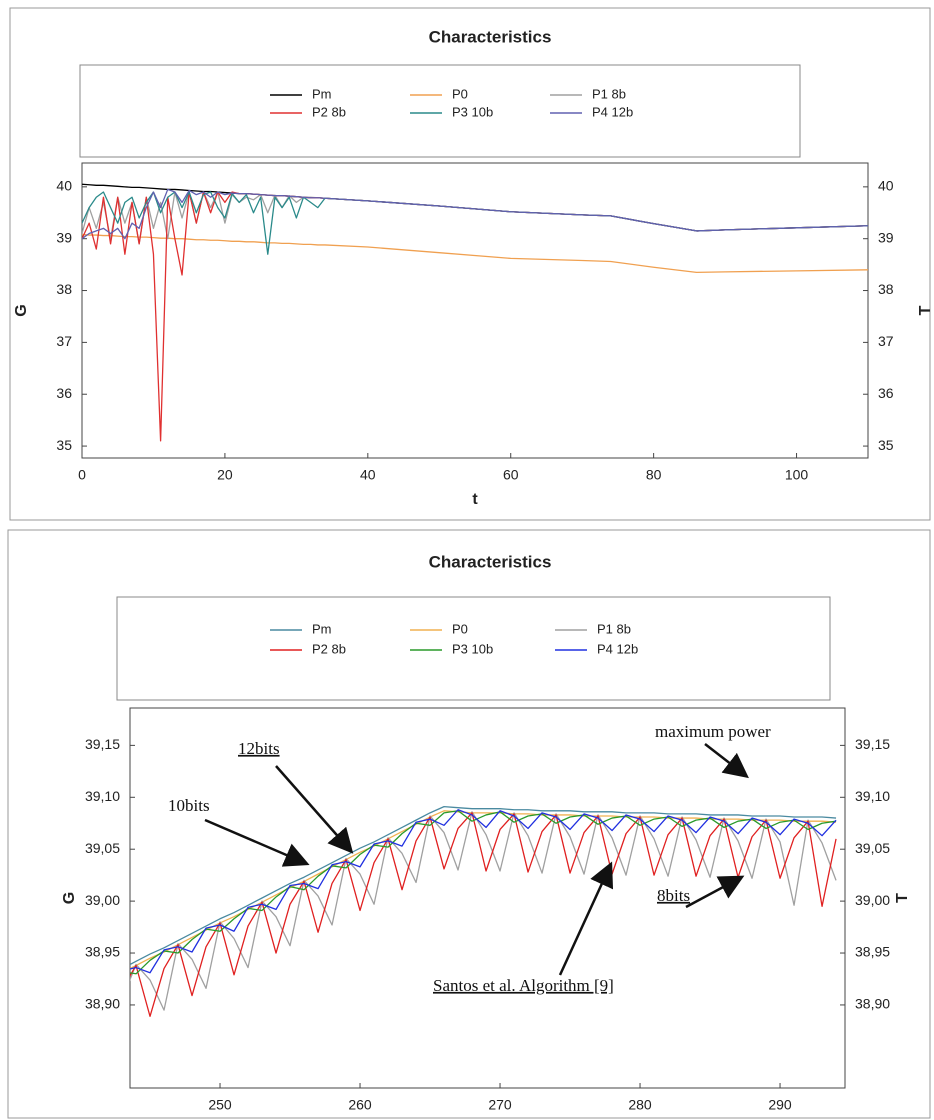 This screenshot has height=1120, width=934. I want to click on x-tick-label: 60, so click(511, 475).